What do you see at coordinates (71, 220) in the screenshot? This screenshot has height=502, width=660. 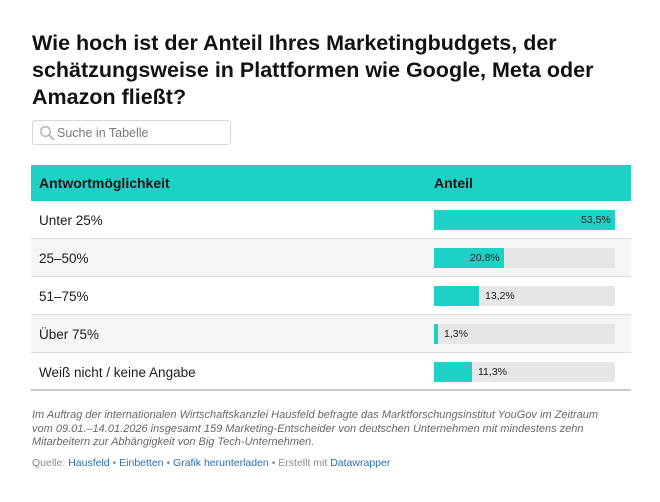 I see `row-label: Unter 25%` at bounding box center [71, 220].